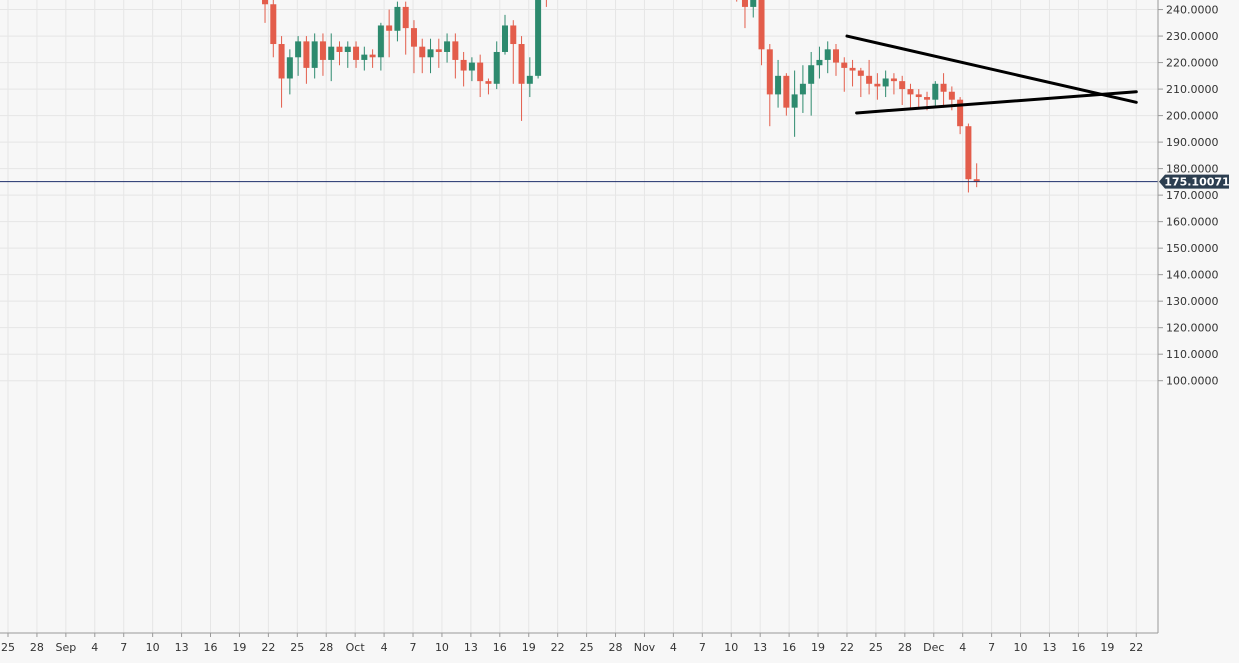 The width and height of the screenshot is (1239, 663). I want to click on trendlines, so click(991, 74).